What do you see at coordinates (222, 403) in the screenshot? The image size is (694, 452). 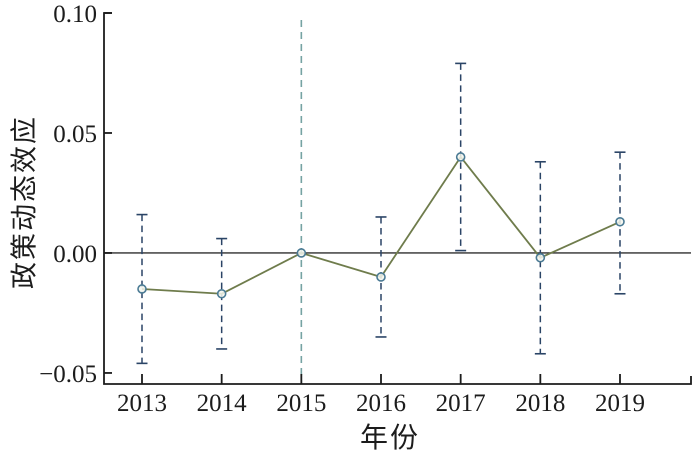 I see `x-tick-label: 2014` at bounding box center [222, 403].